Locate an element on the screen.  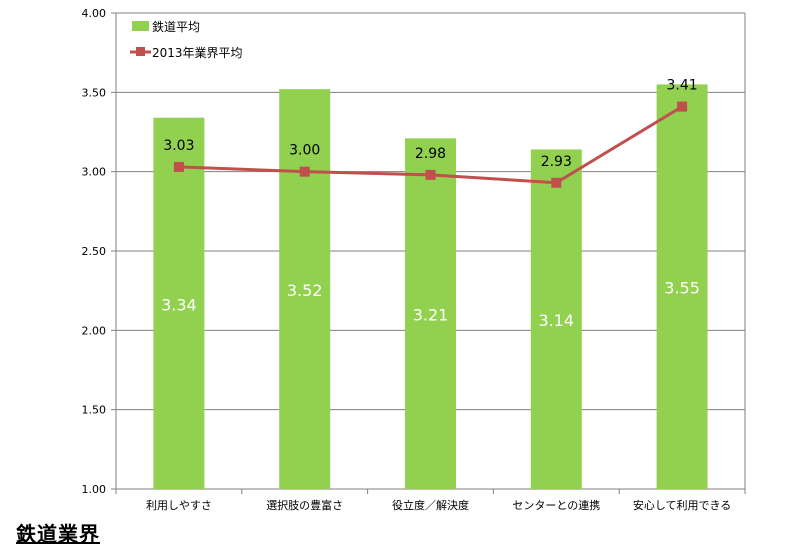
y-tick-label: 1.00 is located at coordinates (94, 489).